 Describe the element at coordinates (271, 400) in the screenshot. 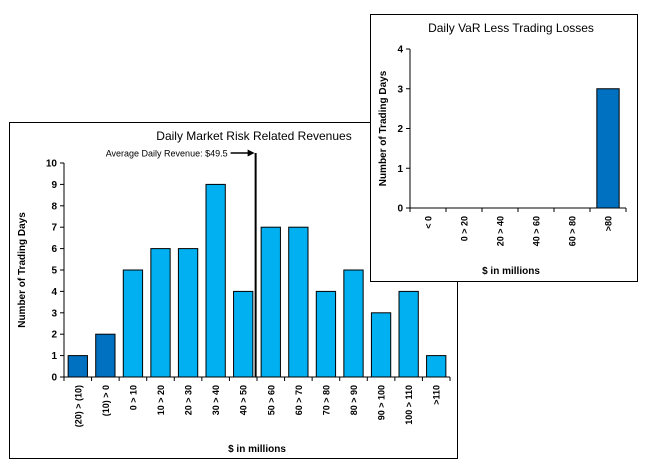

I see `main-x-tick-label: 50 > 60` at that location.